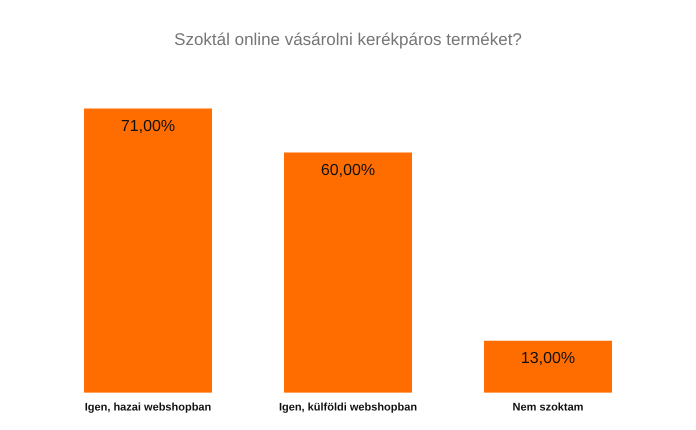 The height and width of the screenshot is (430, 696). What do you see at coordinates (148, 407) in the screenshot?
I see `x-tick-label: Igen, hazai webshopban` at bounding box center [148, 407].